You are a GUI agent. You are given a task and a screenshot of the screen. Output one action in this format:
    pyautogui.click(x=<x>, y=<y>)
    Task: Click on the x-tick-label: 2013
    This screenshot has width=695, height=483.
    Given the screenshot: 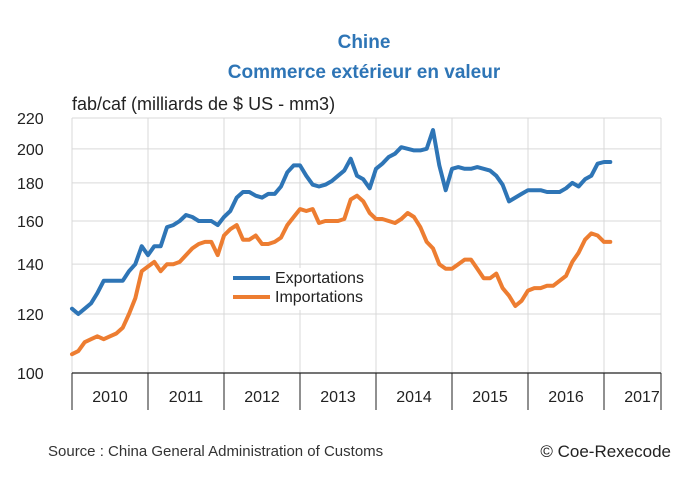 What is the action you would take?
    pyautogui.click(x=338, y=397)
    